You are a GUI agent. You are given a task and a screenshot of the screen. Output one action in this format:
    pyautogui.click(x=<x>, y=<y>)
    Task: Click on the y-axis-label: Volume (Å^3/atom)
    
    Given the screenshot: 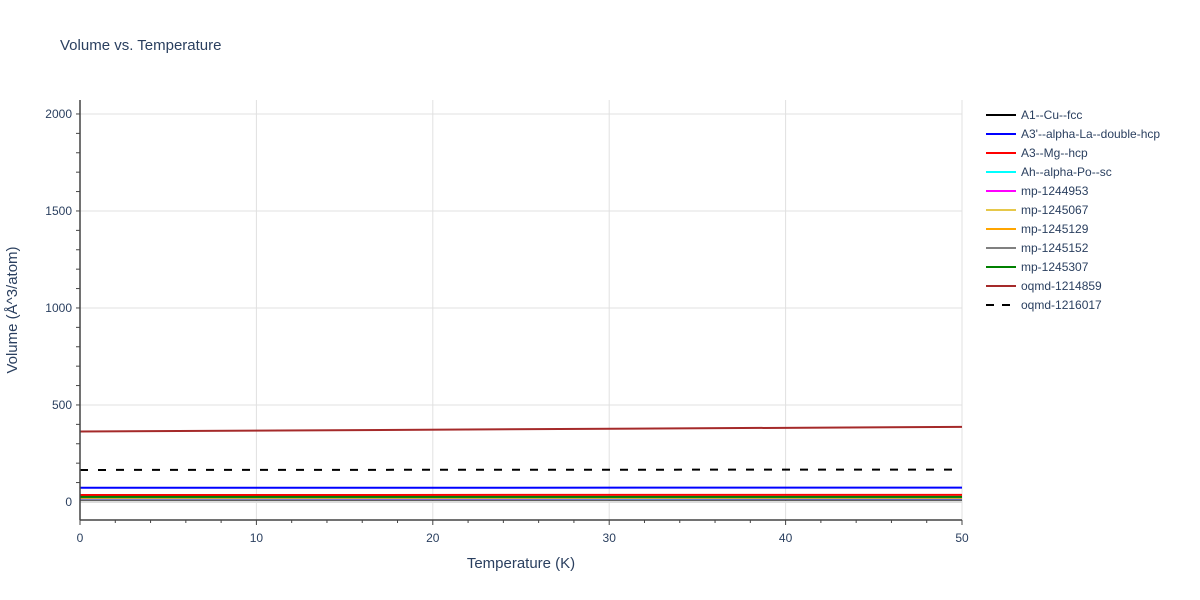 What is the action you would take?
    pyautogui.click(x=12, y=309)
    